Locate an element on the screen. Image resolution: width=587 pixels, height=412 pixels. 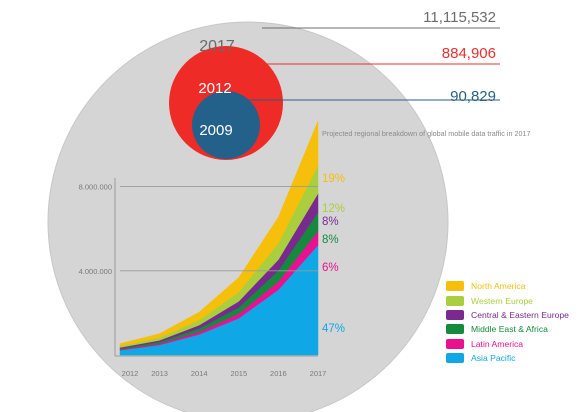
legend-item-middle-east-africa: Middle East & Africa is located at coordinates (516, 329).